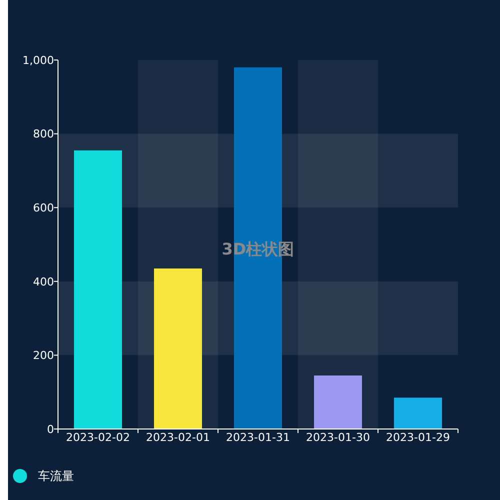 Image resolution: width=500 pixels, height=500 pixels. What do you see at coordinates (43, 281) in the screenshot?
I see `y-tick-label: 400` at bounding box center [43, 281].